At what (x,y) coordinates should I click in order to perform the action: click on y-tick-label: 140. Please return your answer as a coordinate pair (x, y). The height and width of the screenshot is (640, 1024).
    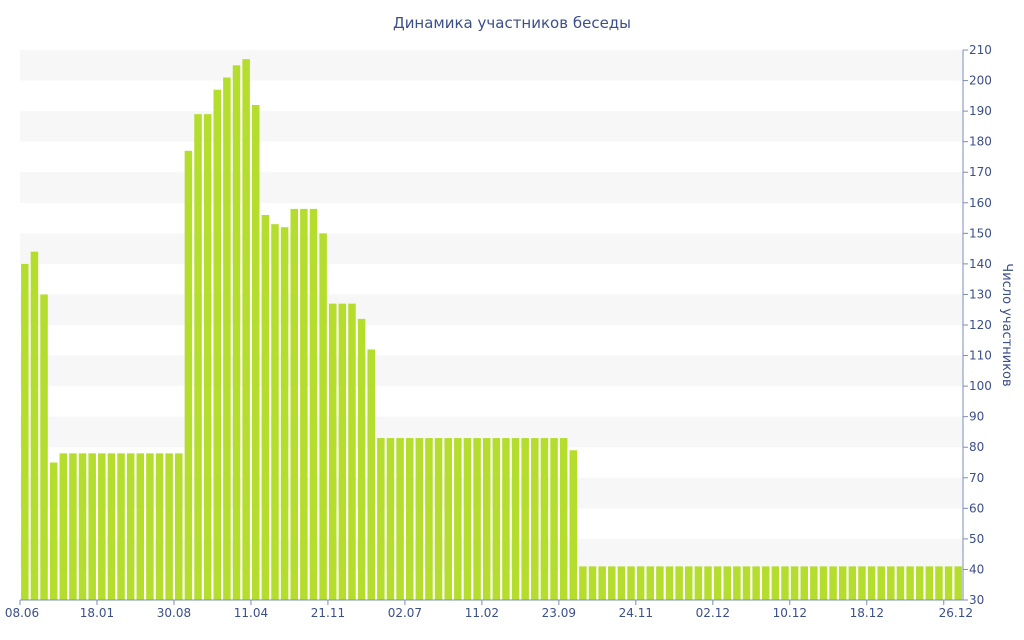
    Looking at the image, I should click on (980, 264).